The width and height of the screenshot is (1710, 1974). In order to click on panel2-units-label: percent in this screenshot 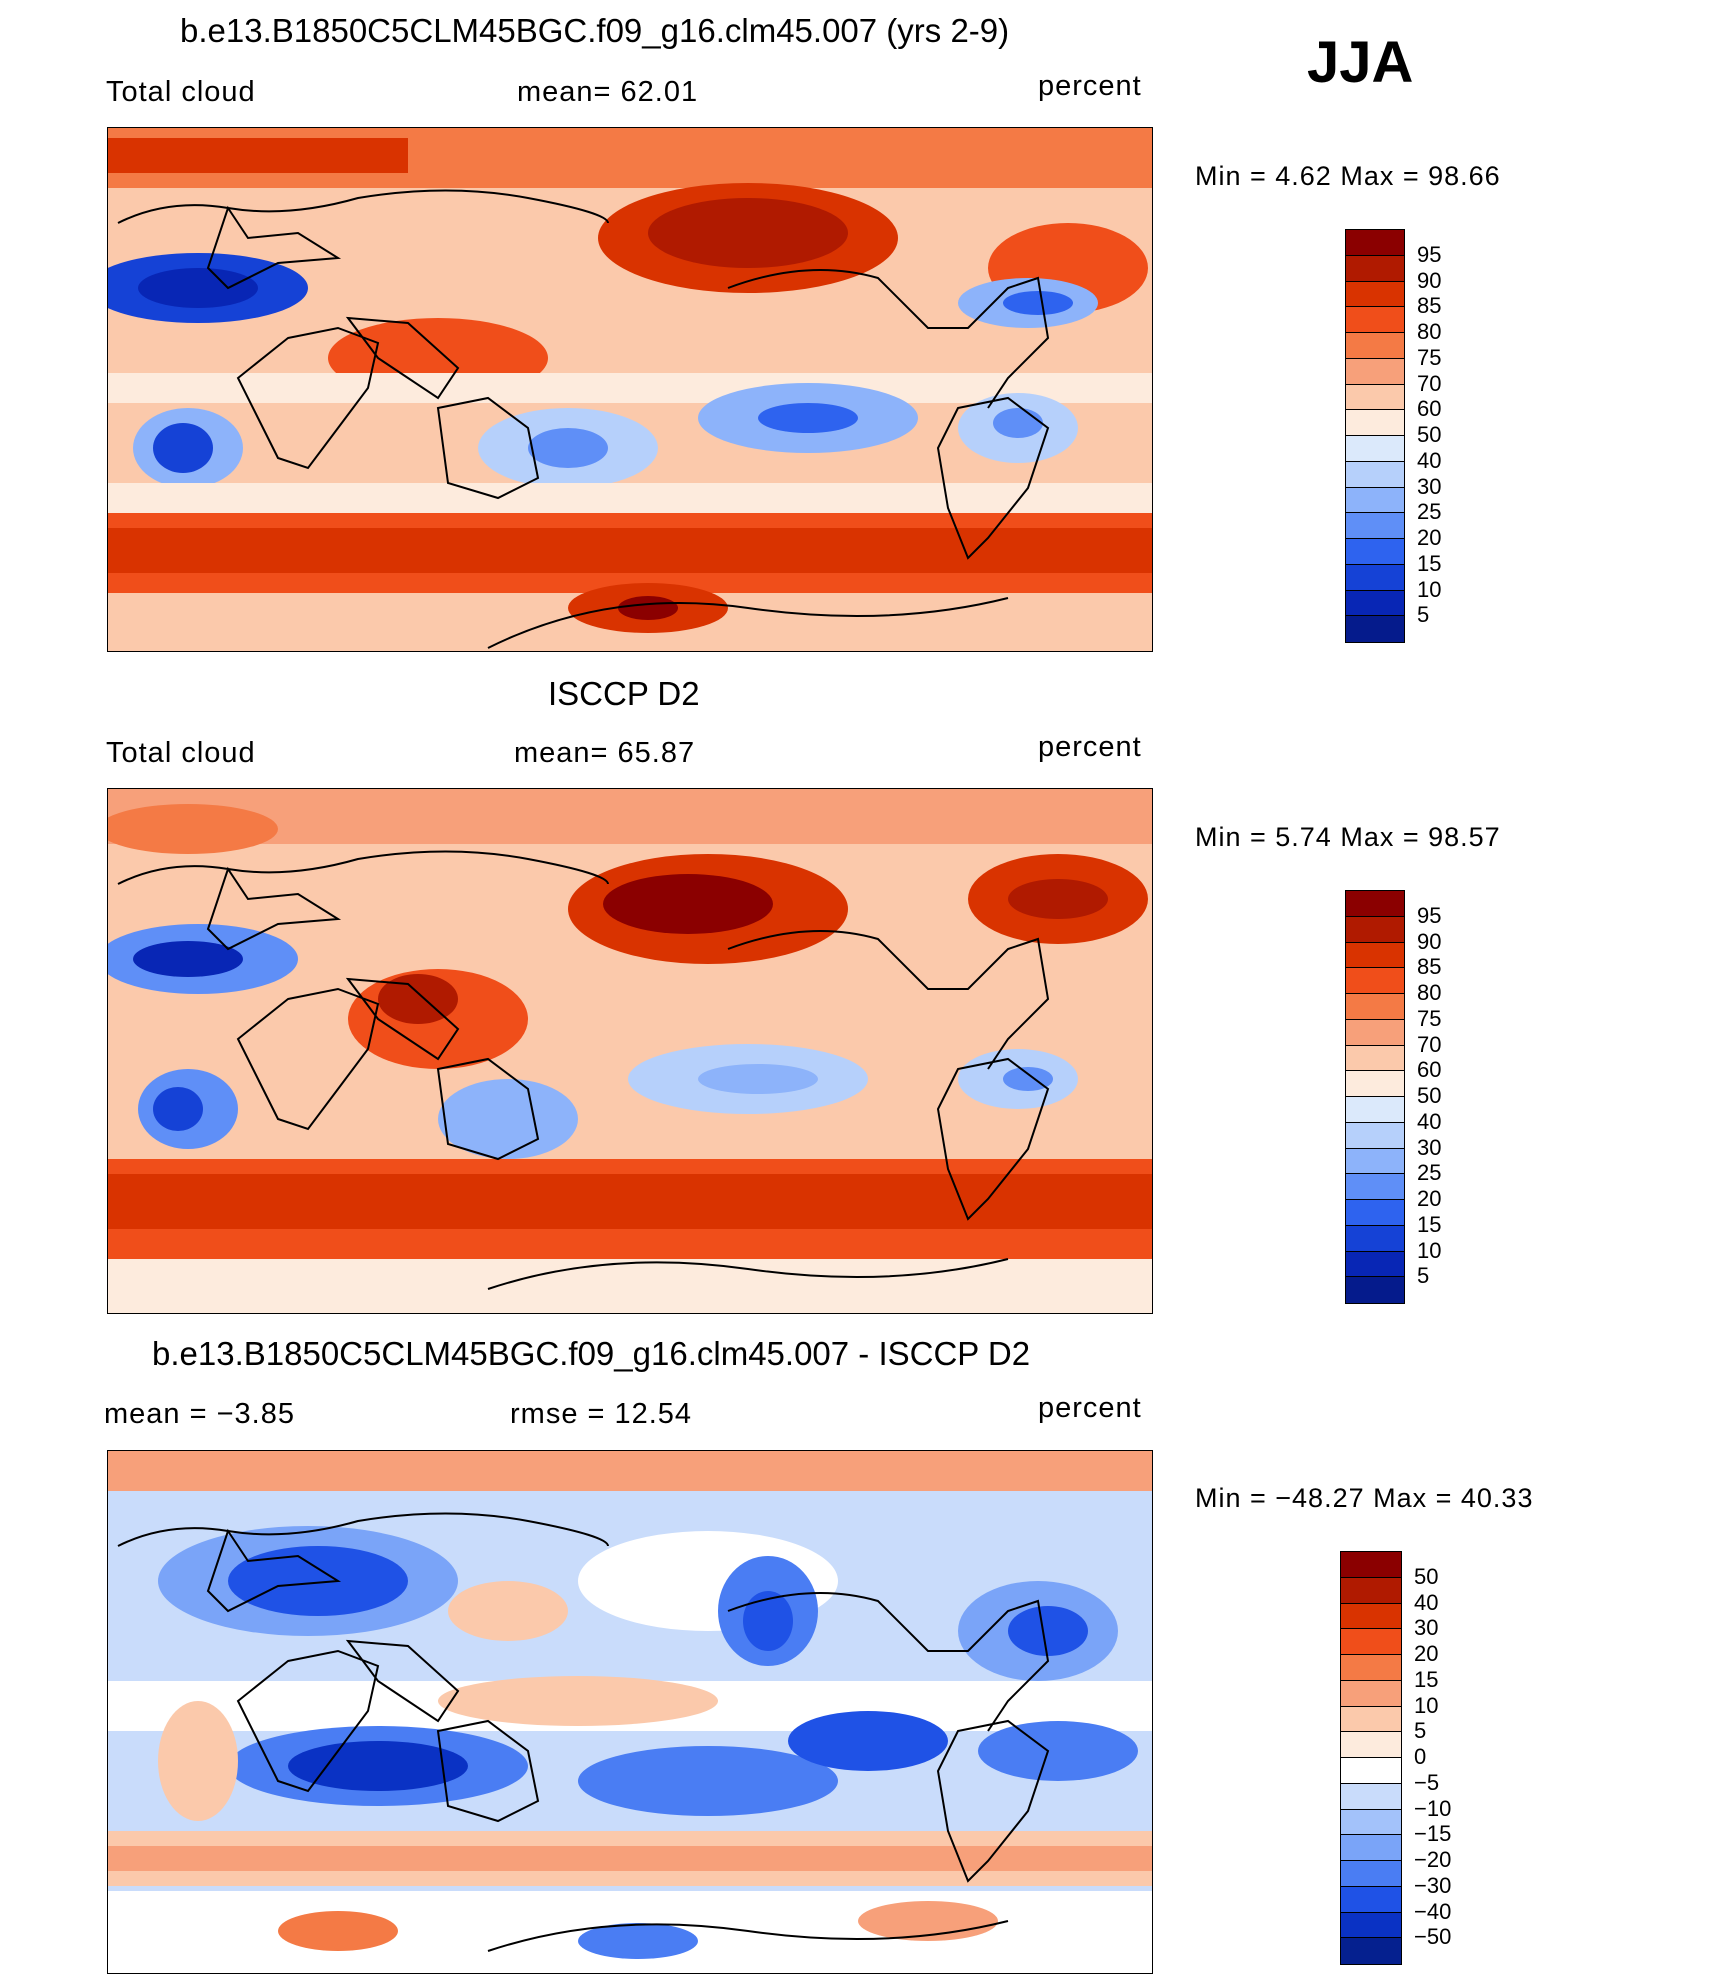, I will do `click(1090, 747)`.